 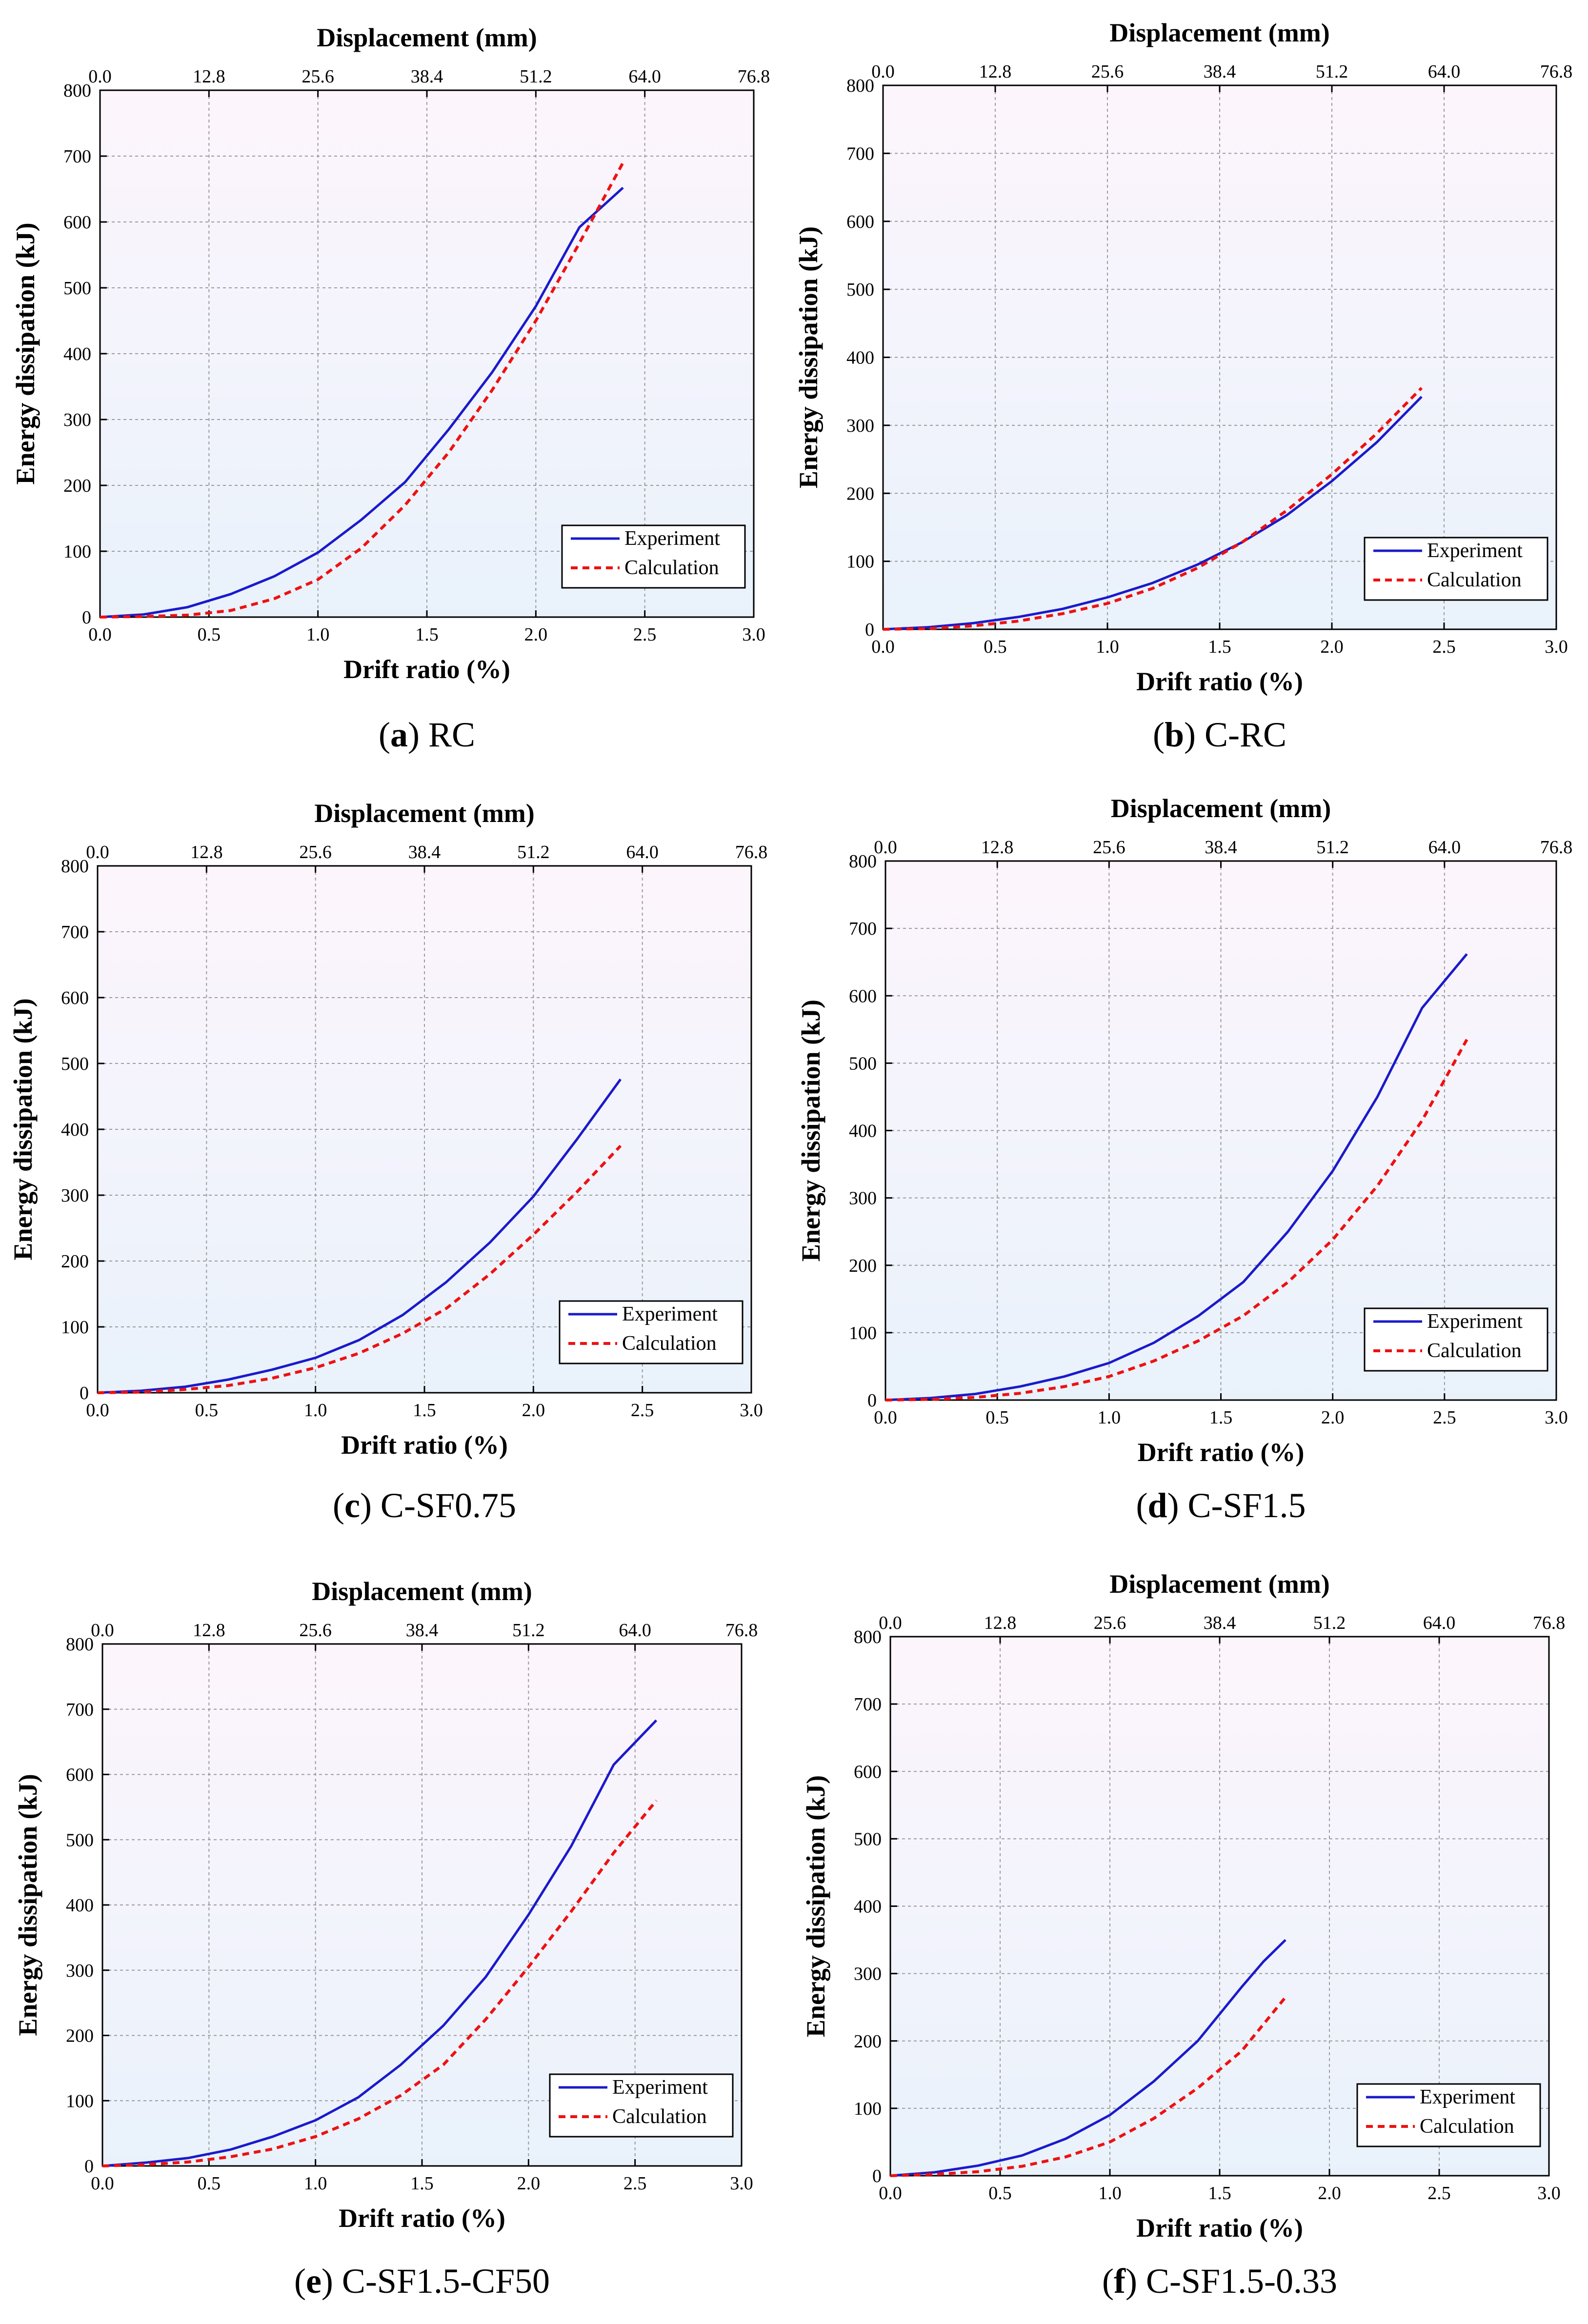 What do you see at coordinates (1120, 2281) in the screenshot?
I see `caption-letter: f` at bounding box center [1120, 2281].